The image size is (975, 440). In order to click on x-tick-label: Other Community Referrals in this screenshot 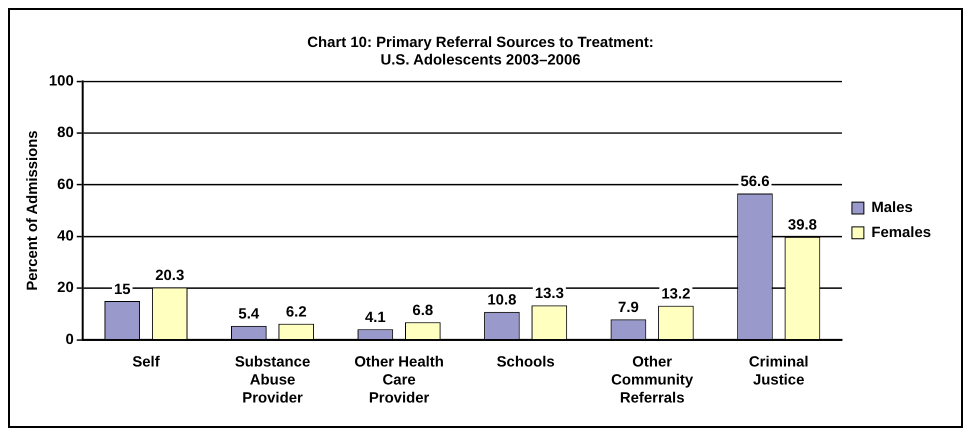, I will do `click(652, 380)`.